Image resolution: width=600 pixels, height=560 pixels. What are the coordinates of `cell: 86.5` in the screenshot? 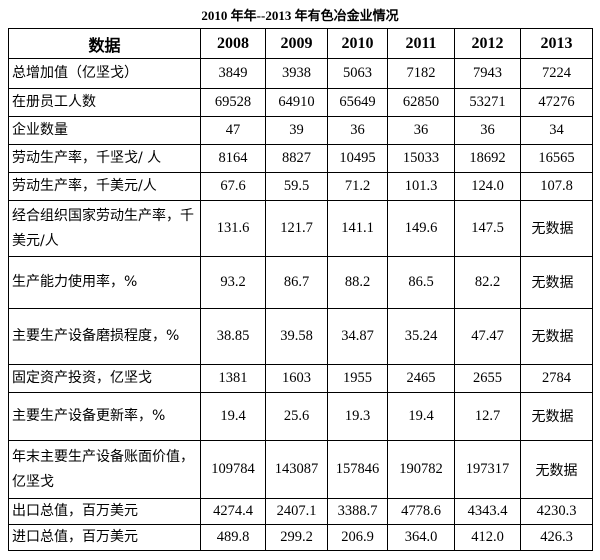 It's located at (421, 282).